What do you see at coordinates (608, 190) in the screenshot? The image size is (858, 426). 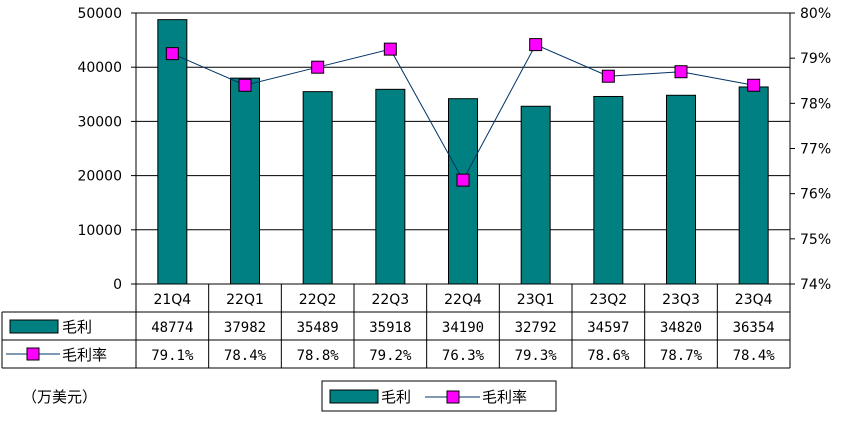 I see `bar-23Q2` at bounding box center [608, 190].